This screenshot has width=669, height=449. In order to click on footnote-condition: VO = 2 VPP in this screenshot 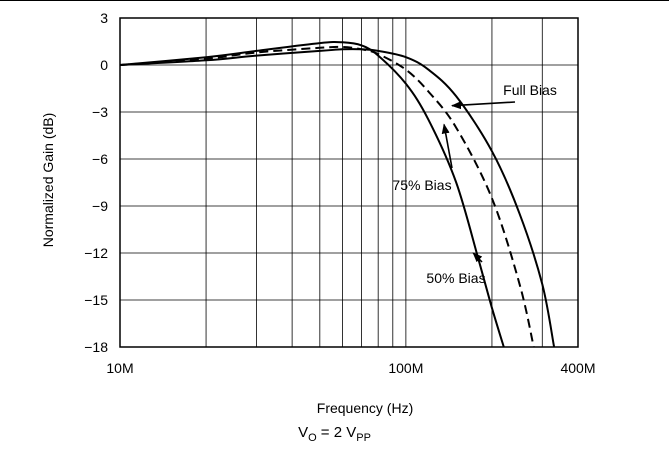, I will do `click(334, 434)`.